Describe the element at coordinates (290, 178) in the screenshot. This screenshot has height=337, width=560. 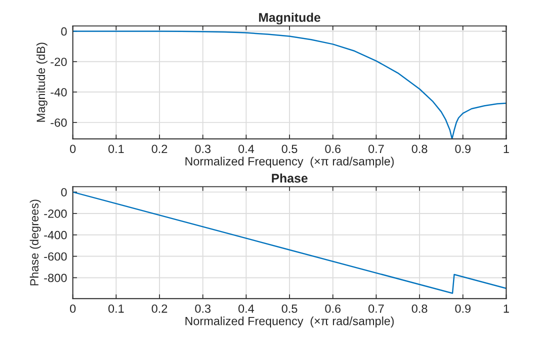
I see `chart-title: Phase` at that location.